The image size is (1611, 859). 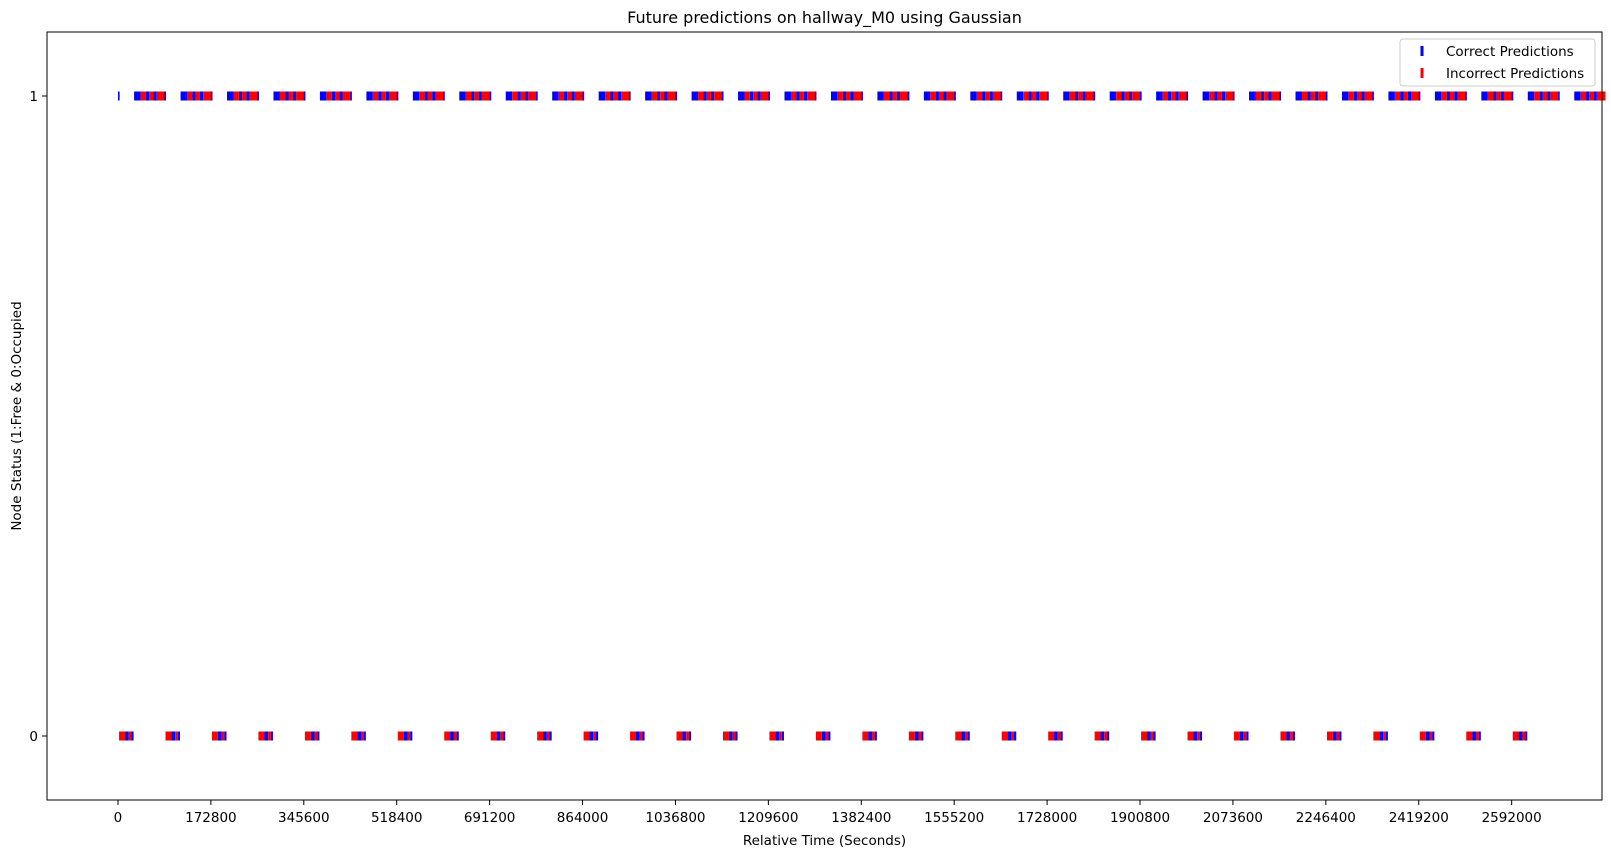 I want to click on x-tick-label: 2246400, so click(x=1326, y=818).